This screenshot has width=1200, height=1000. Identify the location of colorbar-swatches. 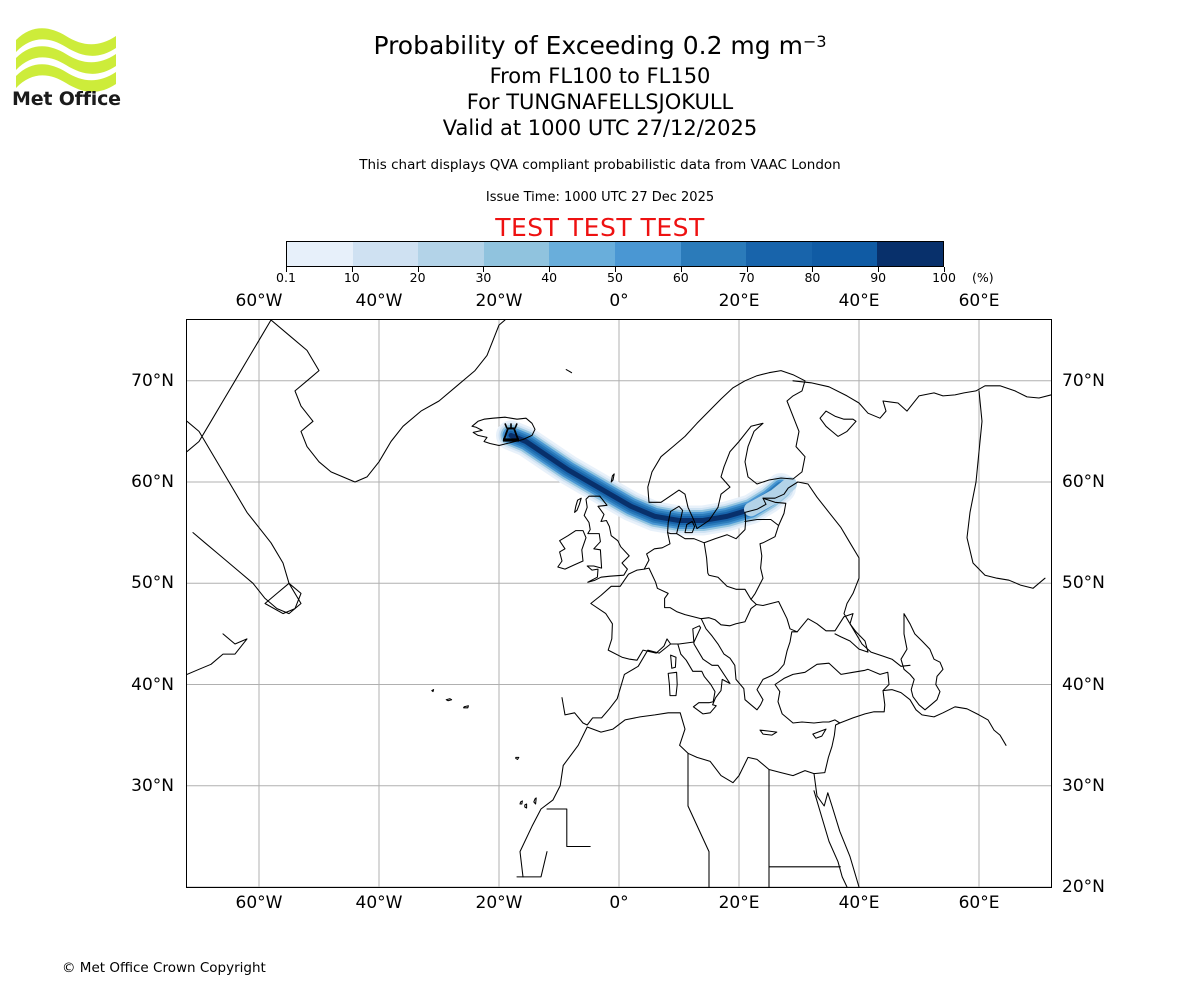
(615, 254).